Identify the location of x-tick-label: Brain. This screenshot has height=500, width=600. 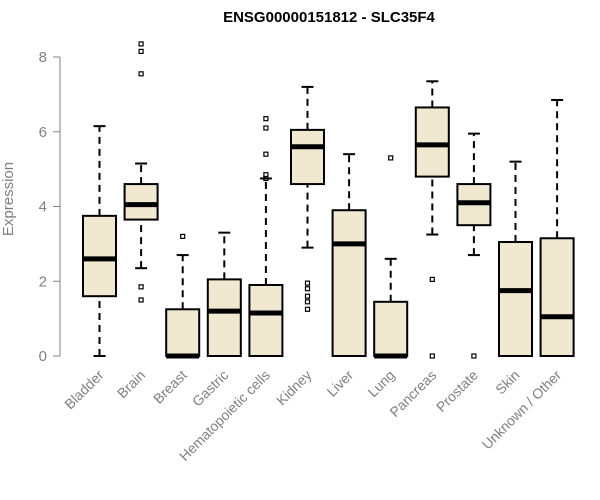
(131, 384).